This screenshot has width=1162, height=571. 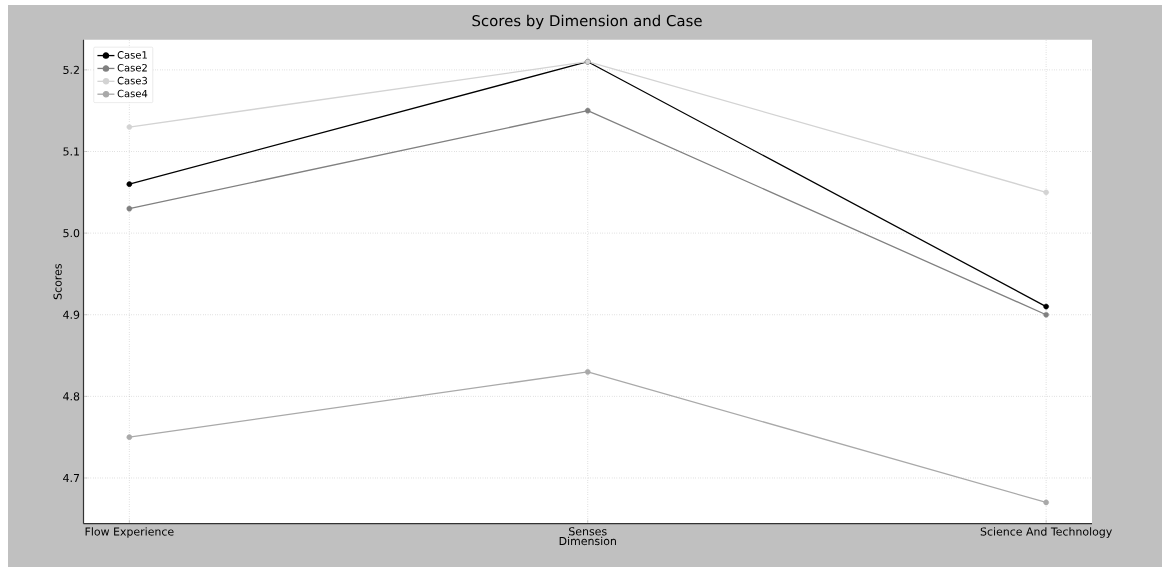 What do you see at coordinates (71, 477) in the screenshot?
I see `y-tick-label: 4.7` at bounding box center [71, 477].